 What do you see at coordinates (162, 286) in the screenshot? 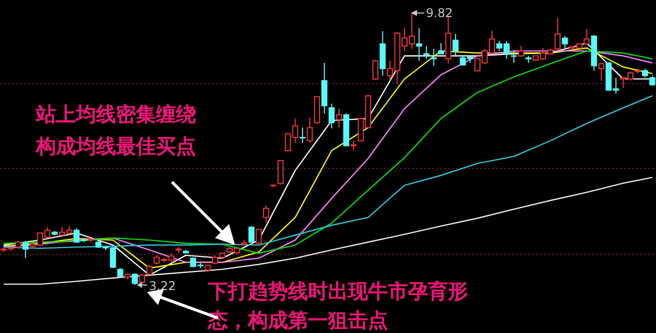
I see `annotation: 3.22` at bounding box center [162, 286].